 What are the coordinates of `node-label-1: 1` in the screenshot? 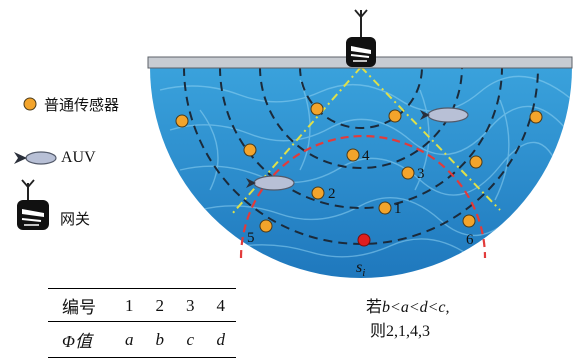 It's located at (398, 209).